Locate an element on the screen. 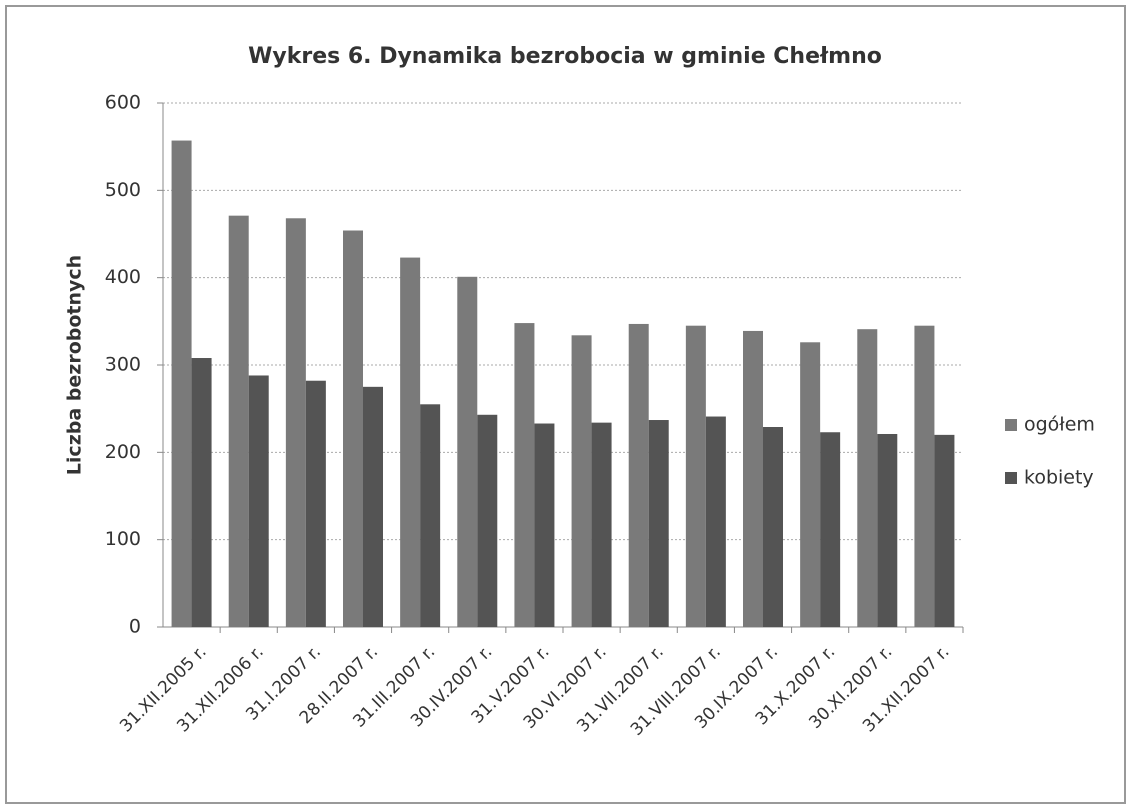 The image size is (1131, 809). y-tick-label: 300 is located at coordinates (123, 365).